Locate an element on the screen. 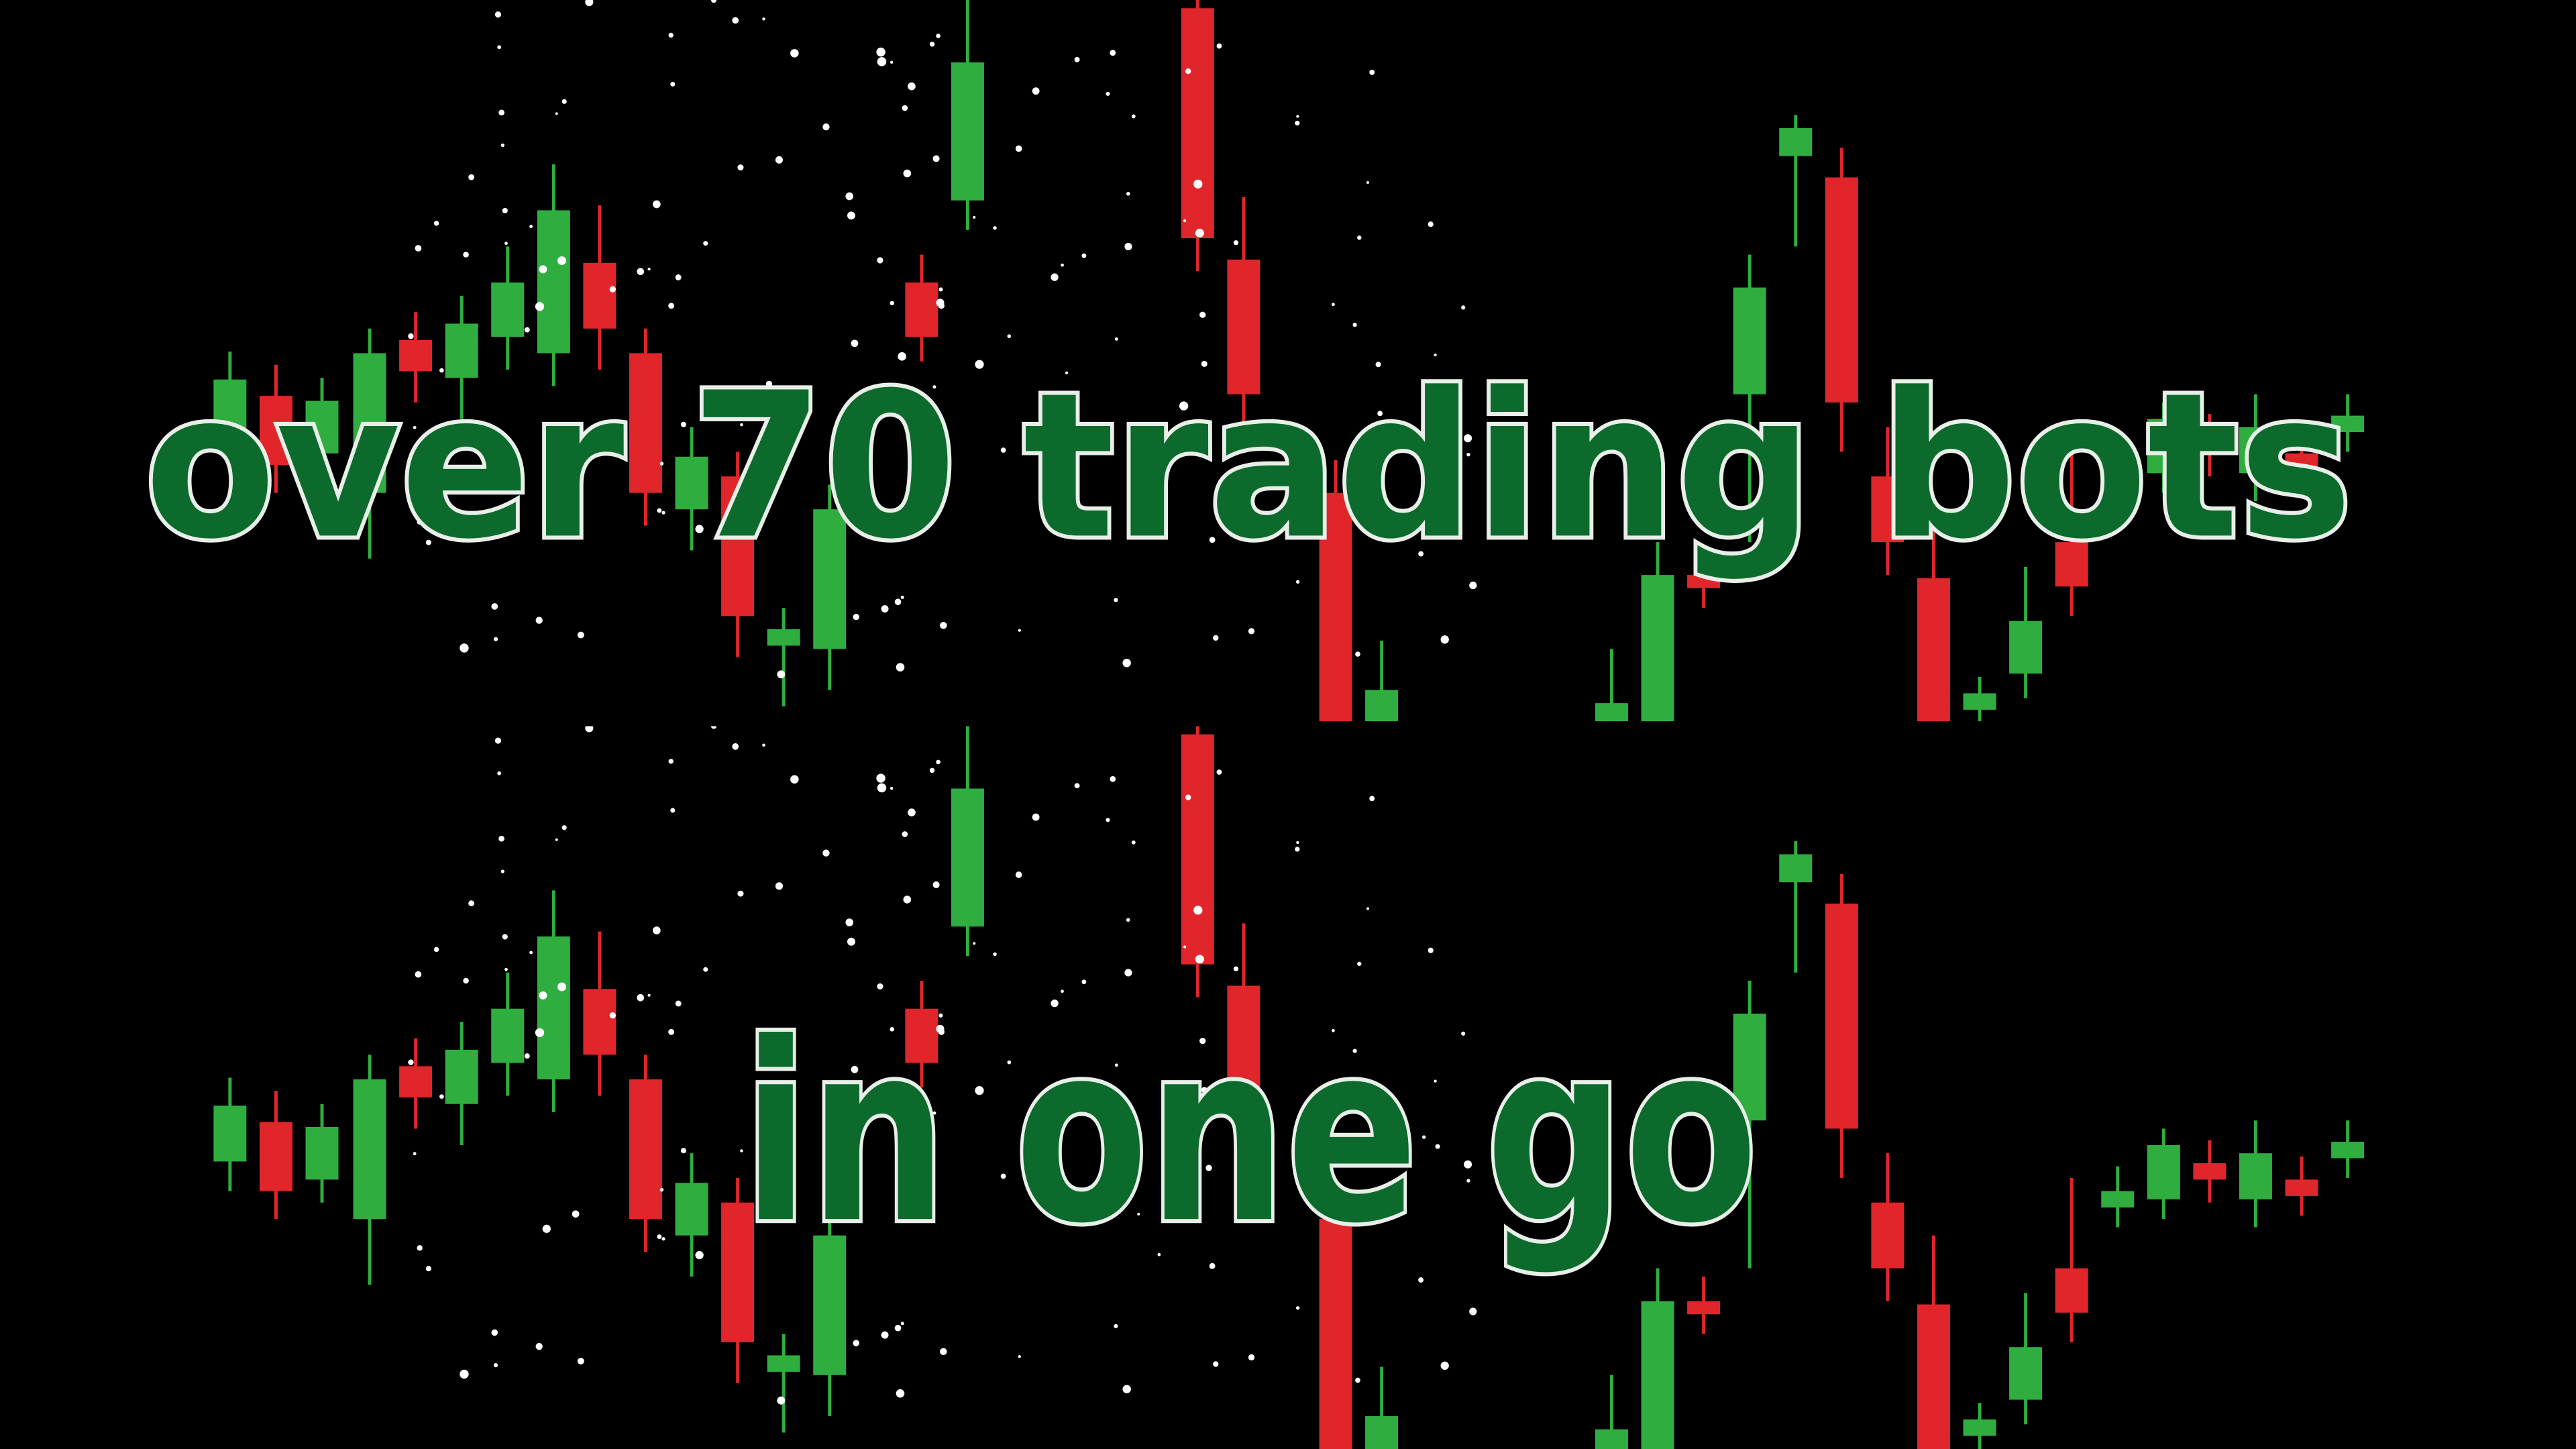  caption-line2: in one go is located at coordinates (1250, 1133).